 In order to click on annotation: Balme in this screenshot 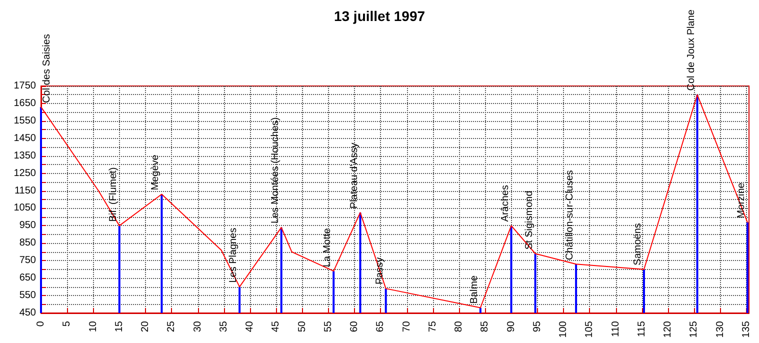, I will do `click(474, 289)`.